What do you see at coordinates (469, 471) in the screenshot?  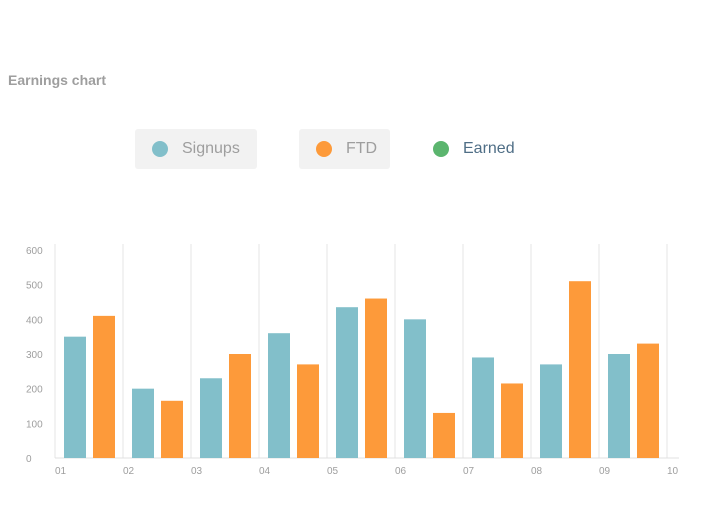 I see `x-tick-label: 07` at bounding box center [469, 471].